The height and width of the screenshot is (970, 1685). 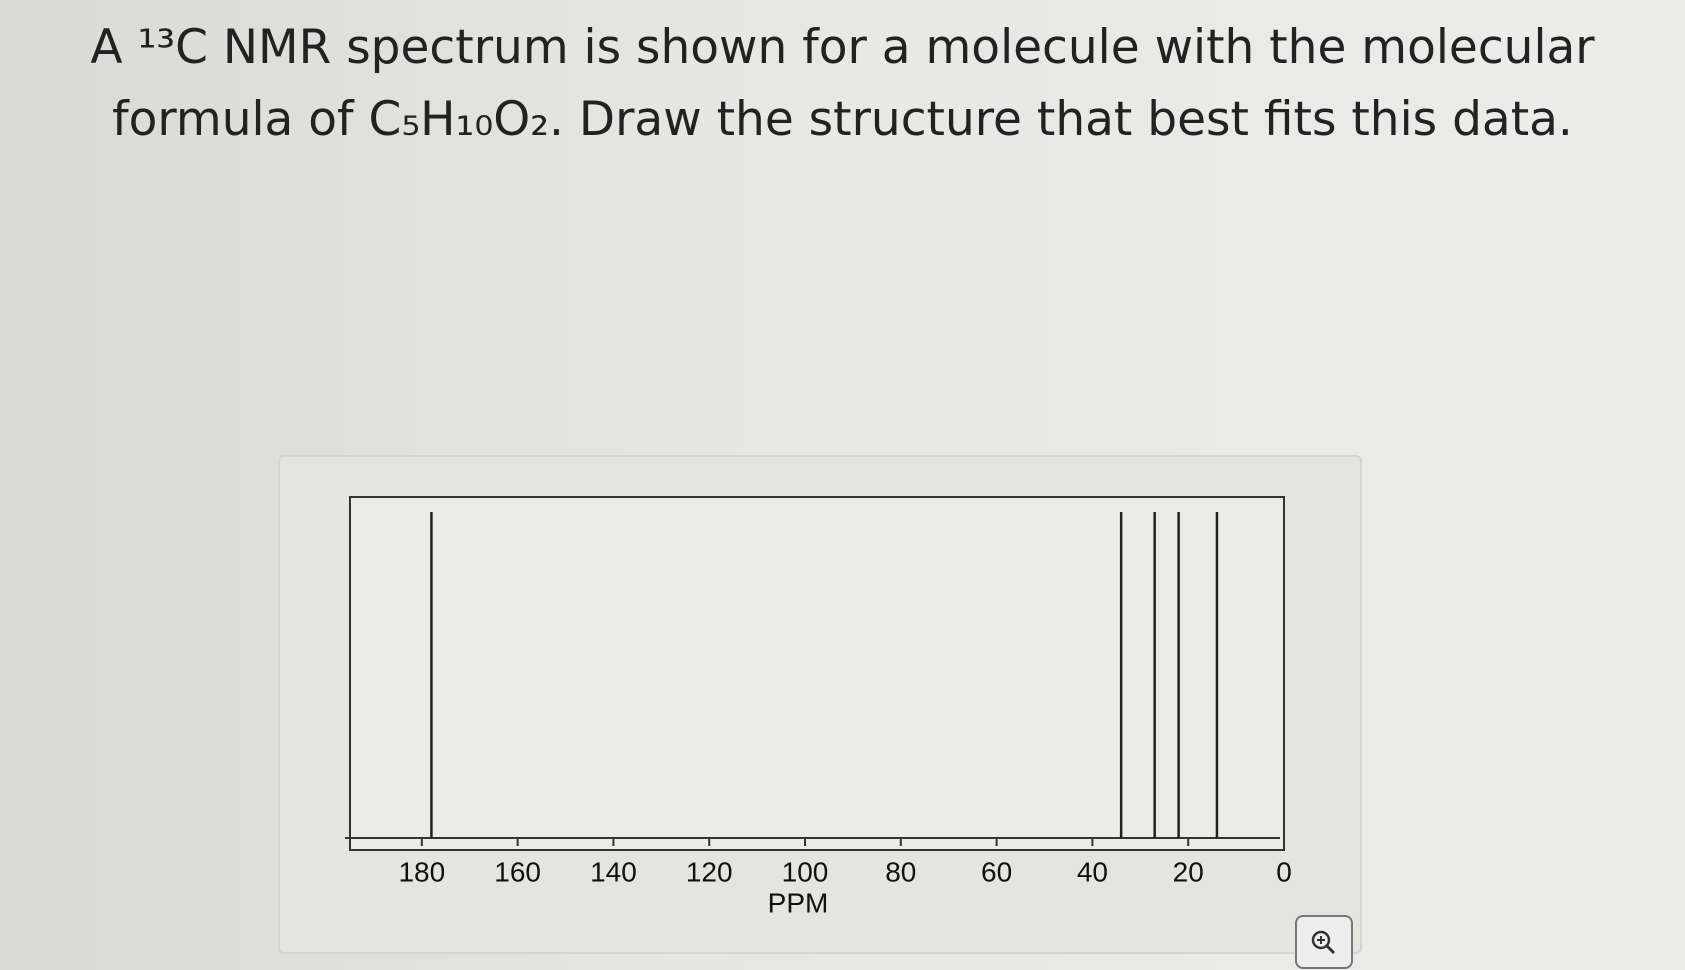 I want to click on x-tick-label: 120, so click(x=709, y=871).